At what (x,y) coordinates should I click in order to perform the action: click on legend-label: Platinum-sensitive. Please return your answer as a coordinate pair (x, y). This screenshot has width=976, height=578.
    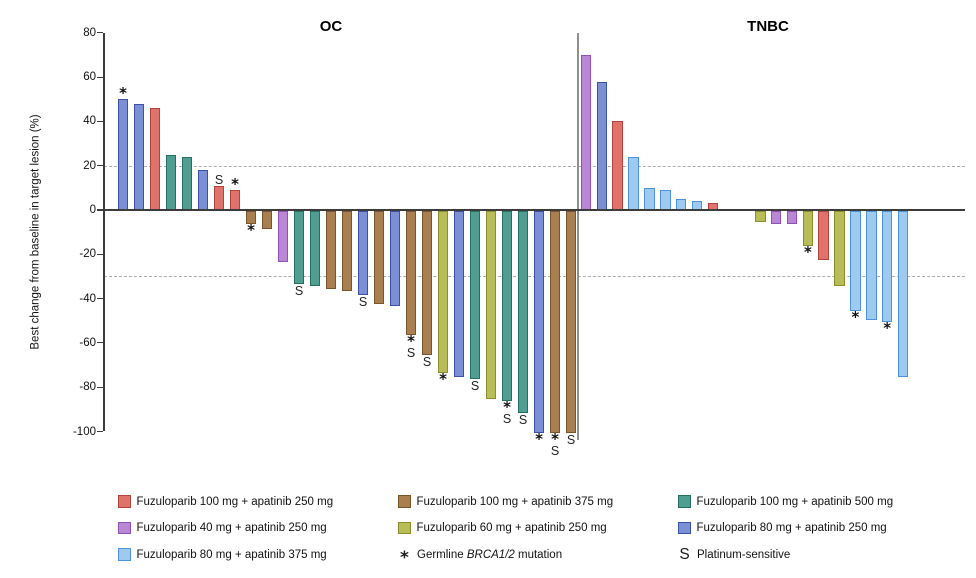
    Looking at the image, I should click on (744, 554).